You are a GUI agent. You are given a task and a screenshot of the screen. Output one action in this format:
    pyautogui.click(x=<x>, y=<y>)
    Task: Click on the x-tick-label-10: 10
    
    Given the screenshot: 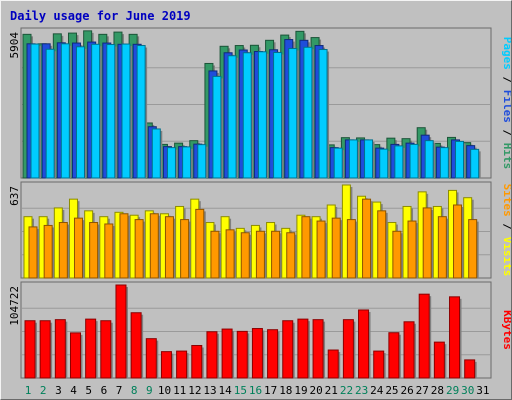 What is the action you would take?
    pyautogui.click(x=164, y=390)
    